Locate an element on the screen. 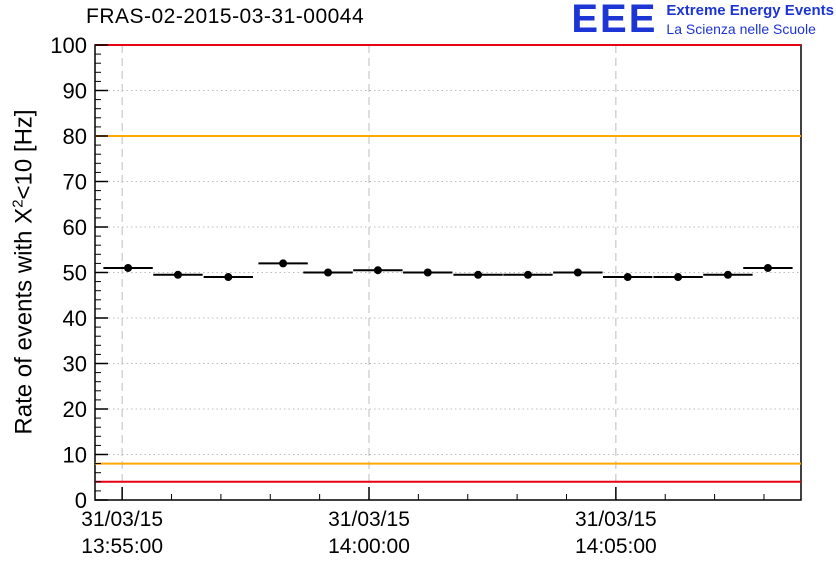 The height and width of the screenshot is (572, 836). svg-text: 20 is located at coordinates (75, 409).